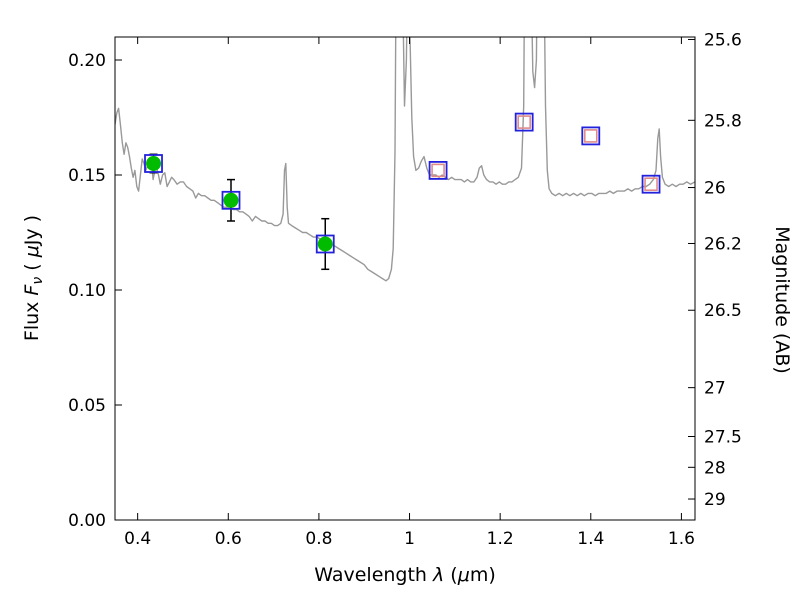  Describe the element at coordinates (715, 389) in the screenshot. I see `y-right-tick-label: 27` at that location.